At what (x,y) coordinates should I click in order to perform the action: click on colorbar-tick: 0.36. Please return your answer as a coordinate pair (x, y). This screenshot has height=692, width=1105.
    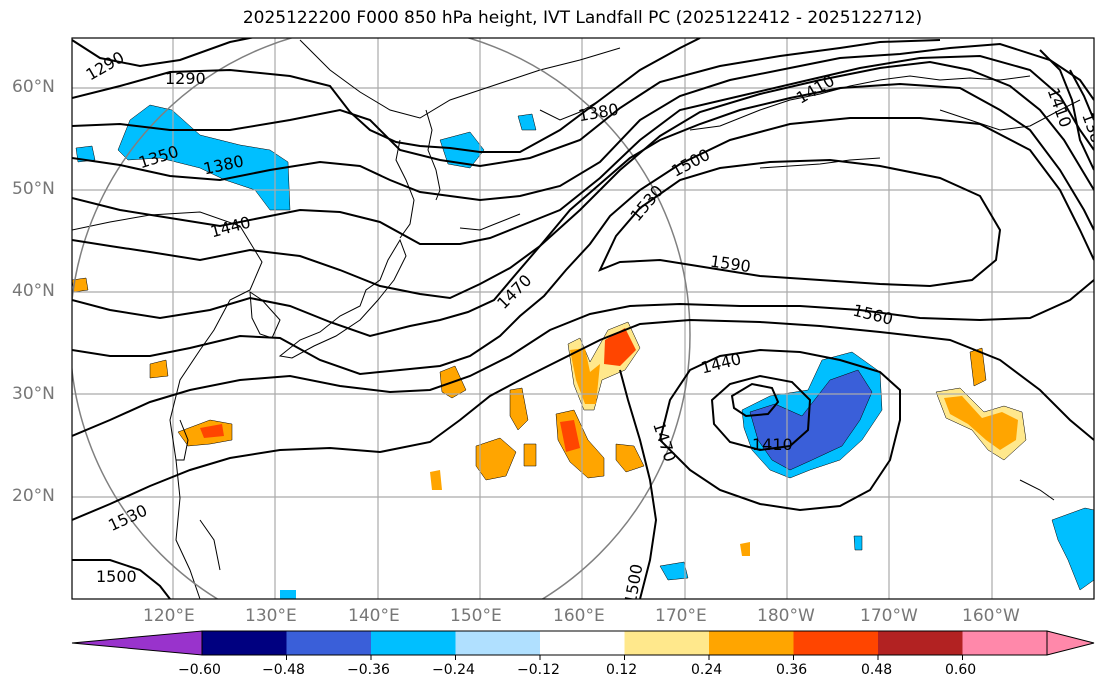
    Looking at the image, I should click on (792, 670).